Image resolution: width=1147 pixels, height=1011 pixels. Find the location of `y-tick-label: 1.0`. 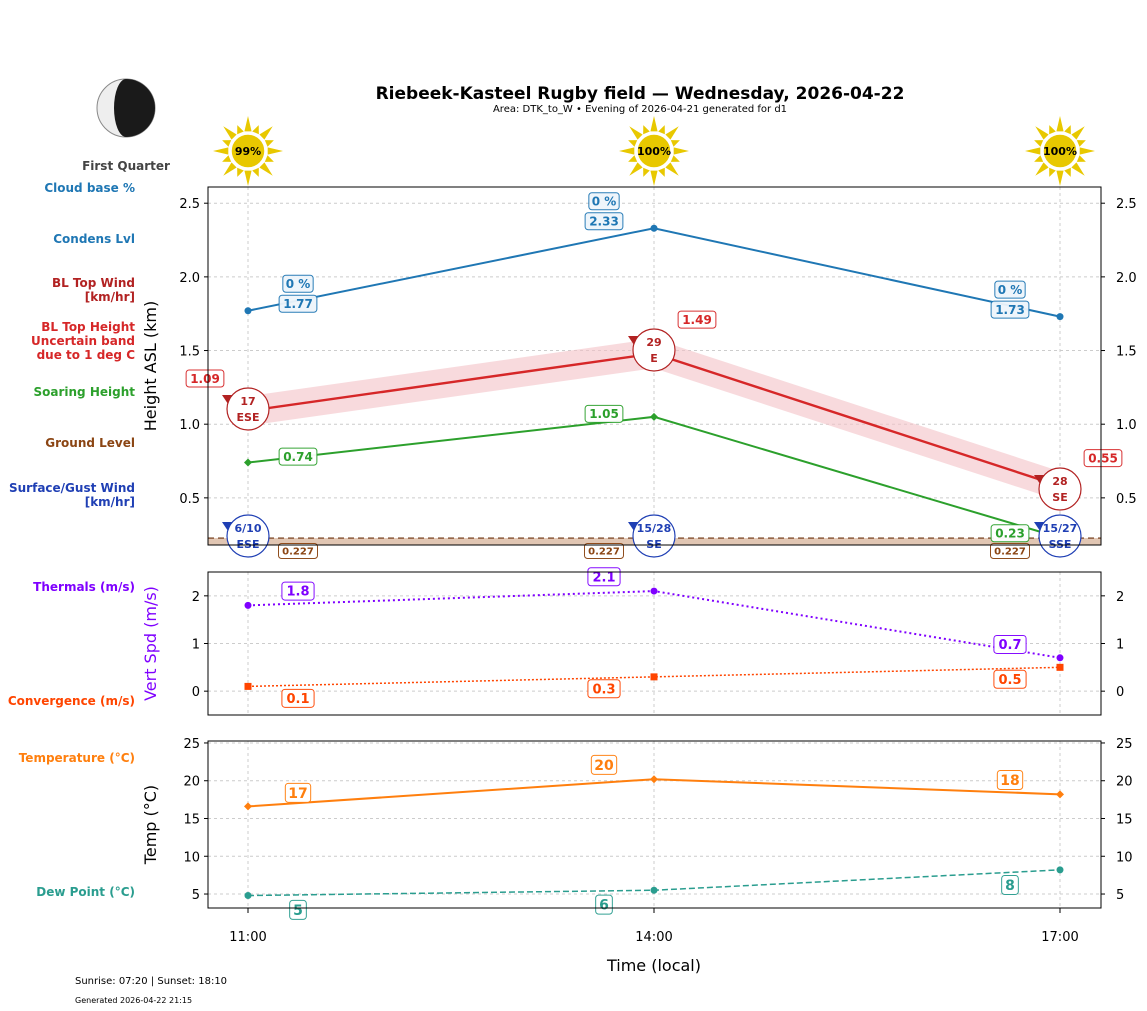

y-tick-label: 1.0 is located at coordinates (189, 425).